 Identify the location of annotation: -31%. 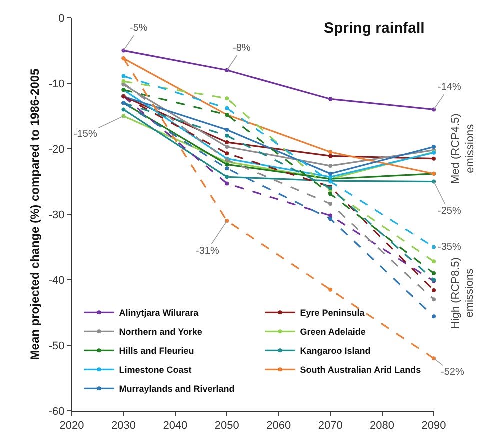
(208, 251).